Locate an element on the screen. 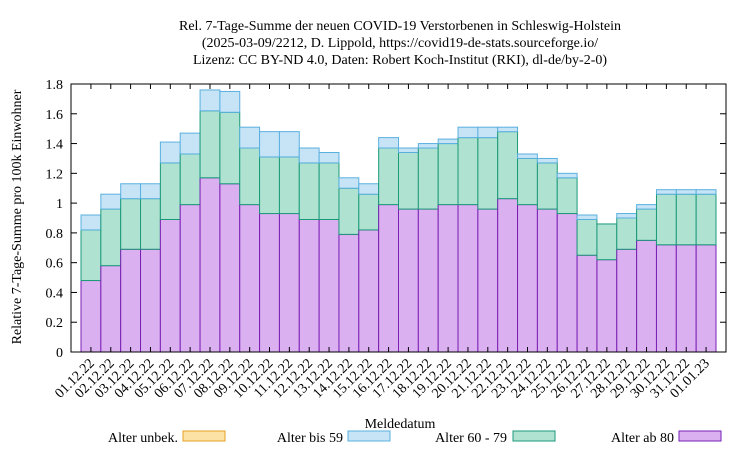 The height and width of the screenshot is (450, 750). y-tick-label: 1.2 is located at coordinates (55, 174).